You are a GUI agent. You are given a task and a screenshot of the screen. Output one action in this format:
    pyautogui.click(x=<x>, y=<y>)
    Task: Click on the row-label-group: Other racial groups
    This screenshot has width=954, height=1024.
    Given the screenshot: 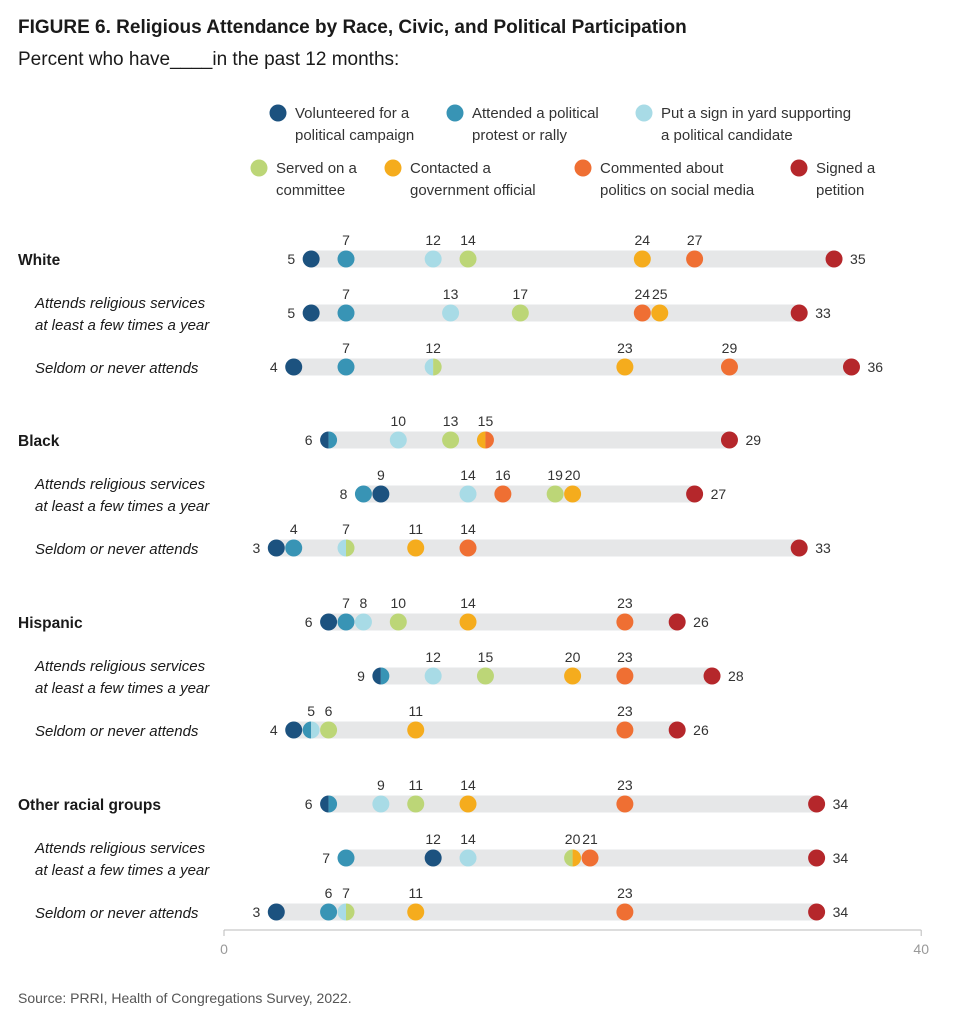 What is the action you would take?
    pyautogui.click(x=89, y=805)
    